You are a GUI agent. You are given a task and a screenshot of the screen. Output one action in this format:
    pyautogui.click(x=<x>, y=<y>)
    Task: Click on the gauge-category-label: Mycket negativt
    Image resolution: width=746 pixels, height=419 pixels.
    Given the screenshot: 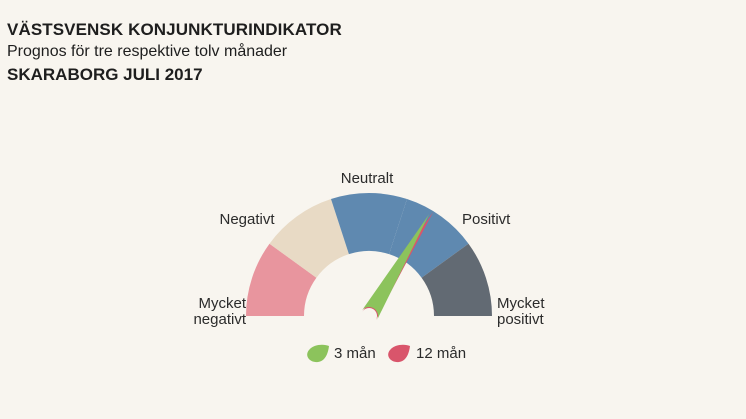 What is the action you would take?
    pyautogui.click(x=219, y=311)
    